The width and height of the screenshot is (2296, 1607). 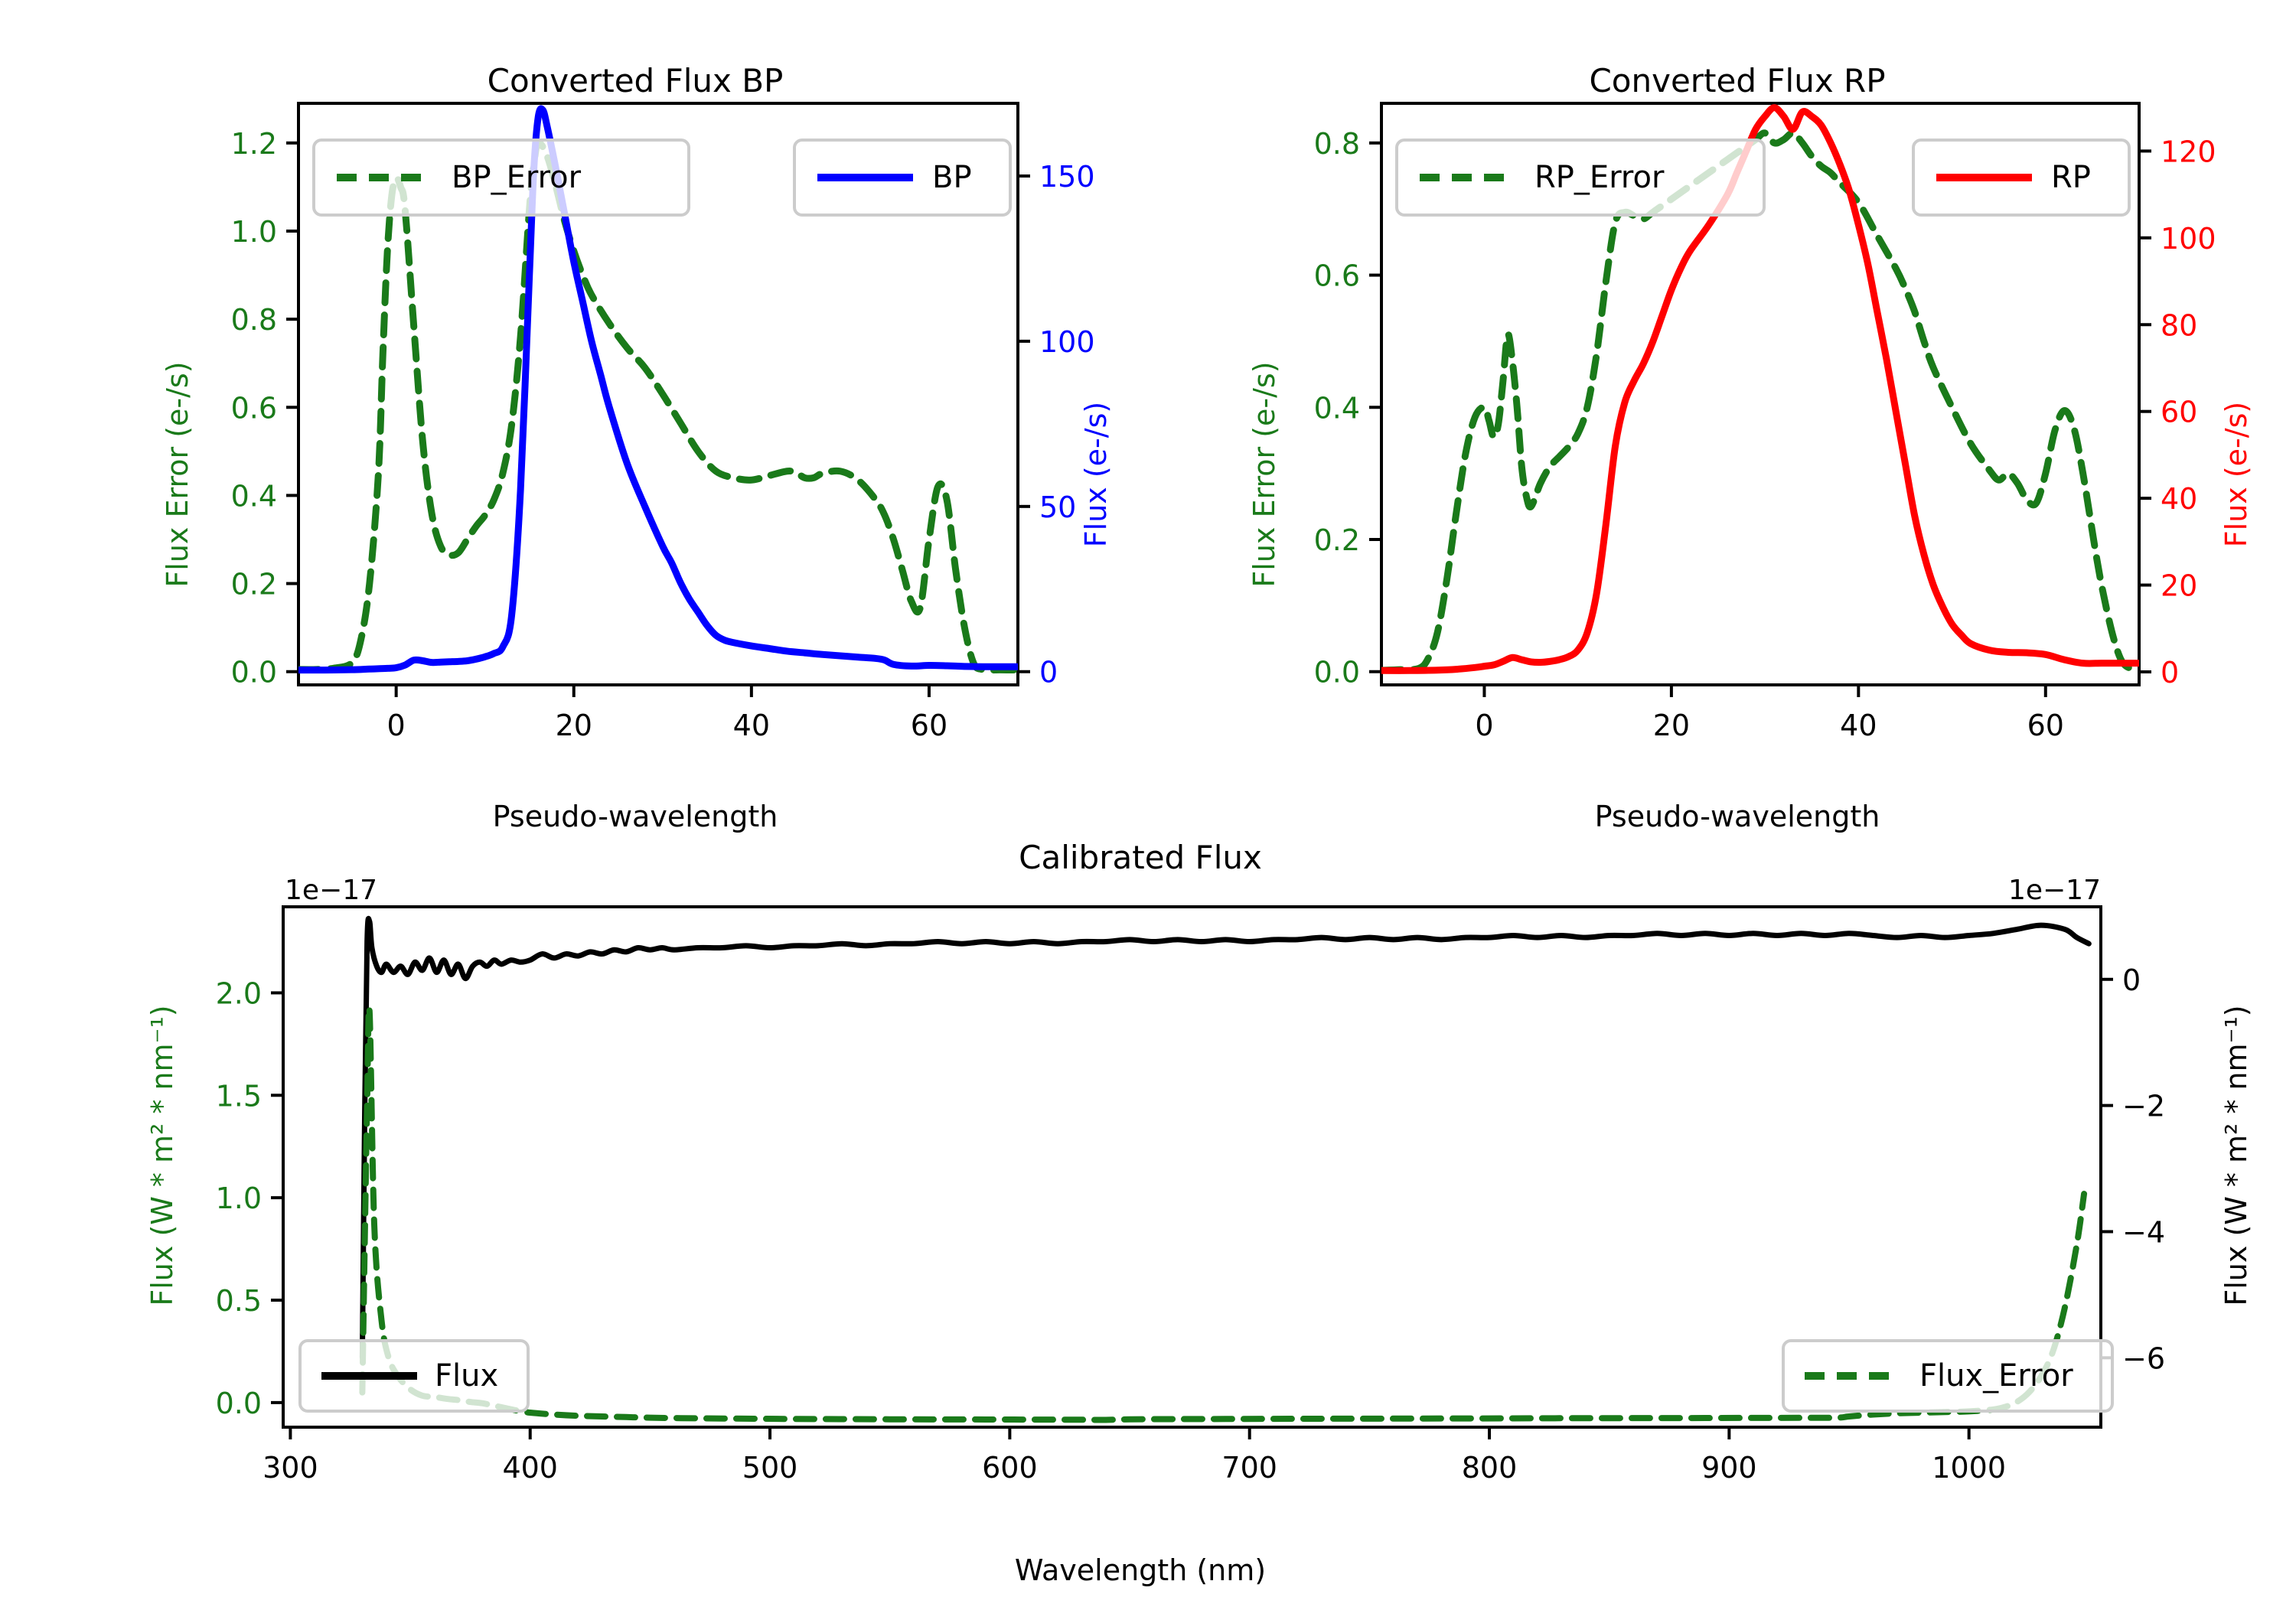 What do you see at coordinates (254, 144) in the screenshot?
I see `bp-yl-tick-label: 1.2` at bounding box center [254, 144].